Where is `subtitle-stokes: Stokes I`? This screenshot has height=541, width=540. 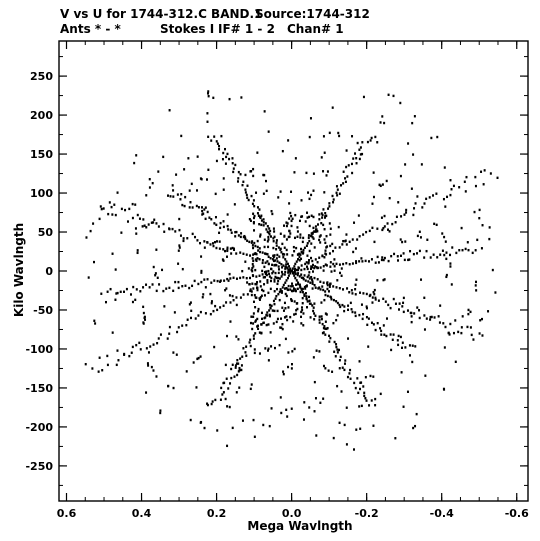
subtitle-stokes: Stokes I is located at coordinates (187, 29).